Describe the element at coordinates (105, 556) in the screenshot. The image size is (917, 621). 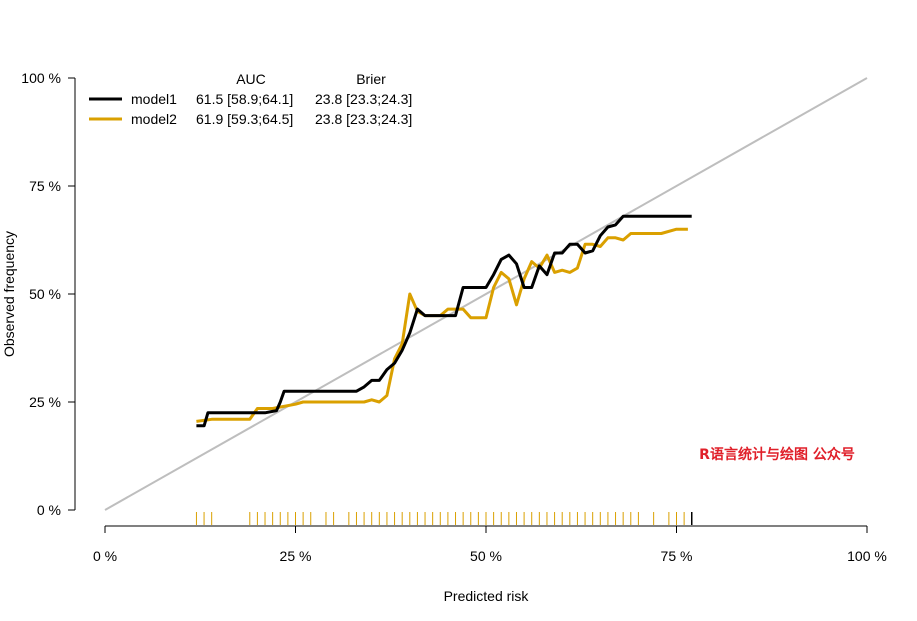
I see `x-tick-label: 0 %` at that location.